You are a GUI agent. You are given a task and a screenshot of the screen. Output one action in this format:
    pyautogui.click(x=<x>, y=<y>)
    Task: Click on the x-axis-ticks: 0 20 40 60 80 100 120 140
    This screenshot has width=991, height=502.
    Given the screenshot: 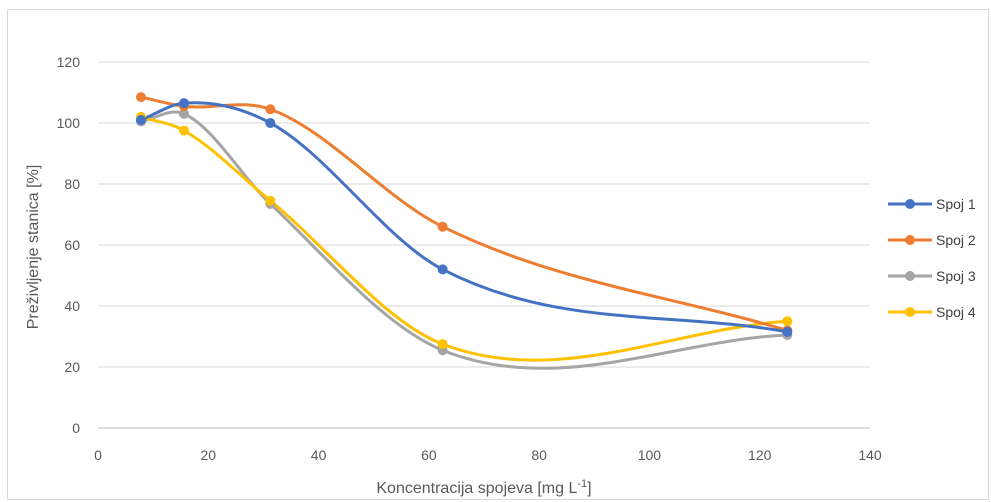 What is the action you would take?
    pyautogui.click(x=488, y=455)
    